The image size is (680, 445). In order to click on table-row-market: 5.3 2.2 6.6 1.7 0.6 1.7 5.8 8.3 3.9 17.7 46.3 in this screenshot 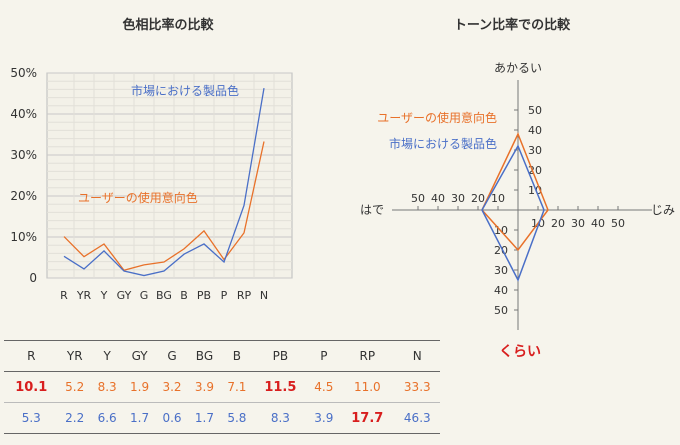, I will do `click(222, 418)`.